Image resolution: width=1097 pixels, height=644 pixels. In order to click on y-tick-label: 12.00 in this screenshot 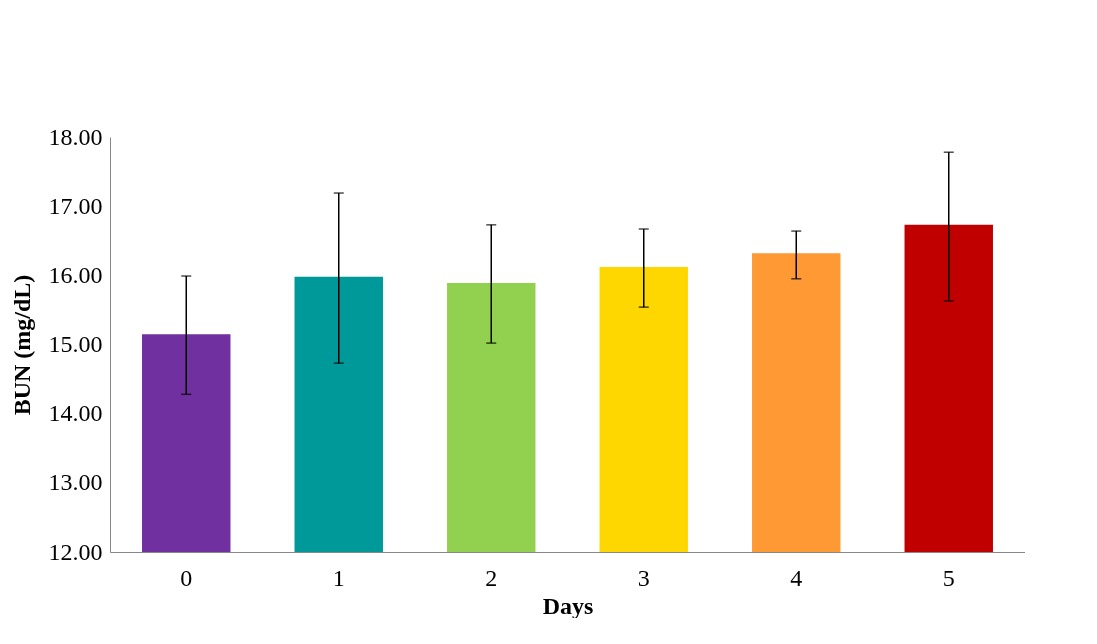, I will do `click(75, 551)`.